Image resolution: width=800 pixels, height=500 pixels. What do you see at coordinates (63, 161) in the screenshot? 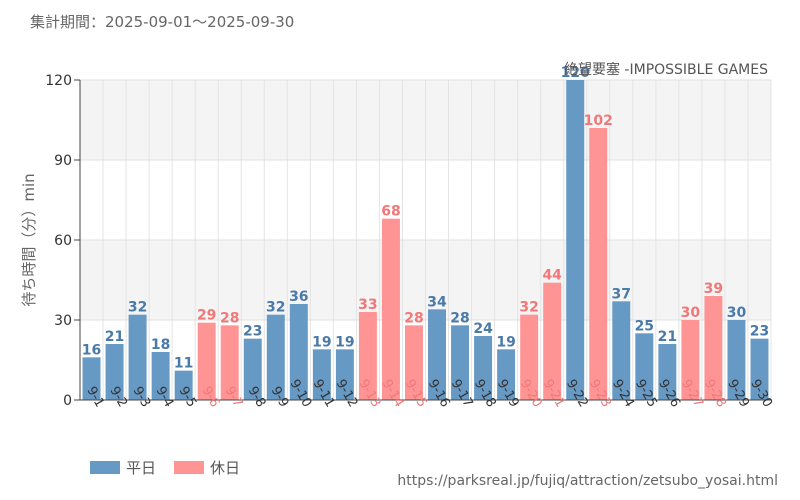
I see `y-tick-label: 90` at bounding box center [63, 161].